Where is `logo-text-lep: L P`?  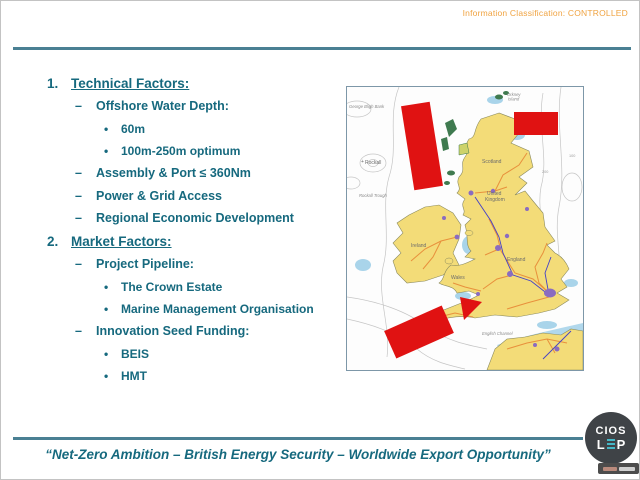
logo-text-lep: L P is located at coordinates (611, 444).